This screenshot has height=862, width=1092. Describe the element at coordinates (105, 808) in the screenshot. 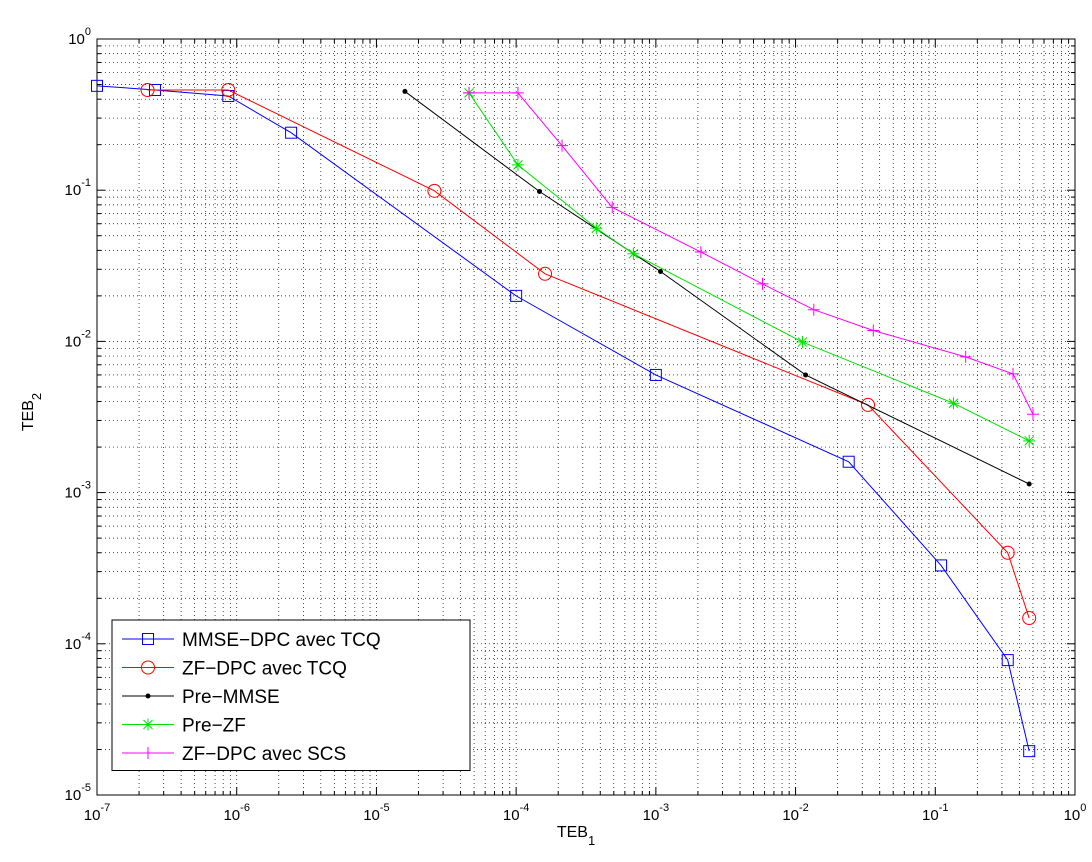

I see `x-tick-exponent: -7` at that location.